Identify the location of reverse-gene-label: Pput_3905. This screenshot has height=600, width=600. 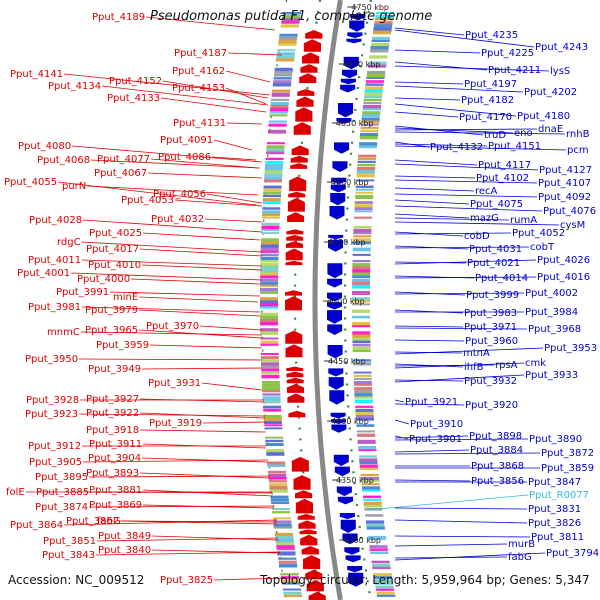
(55, 462).